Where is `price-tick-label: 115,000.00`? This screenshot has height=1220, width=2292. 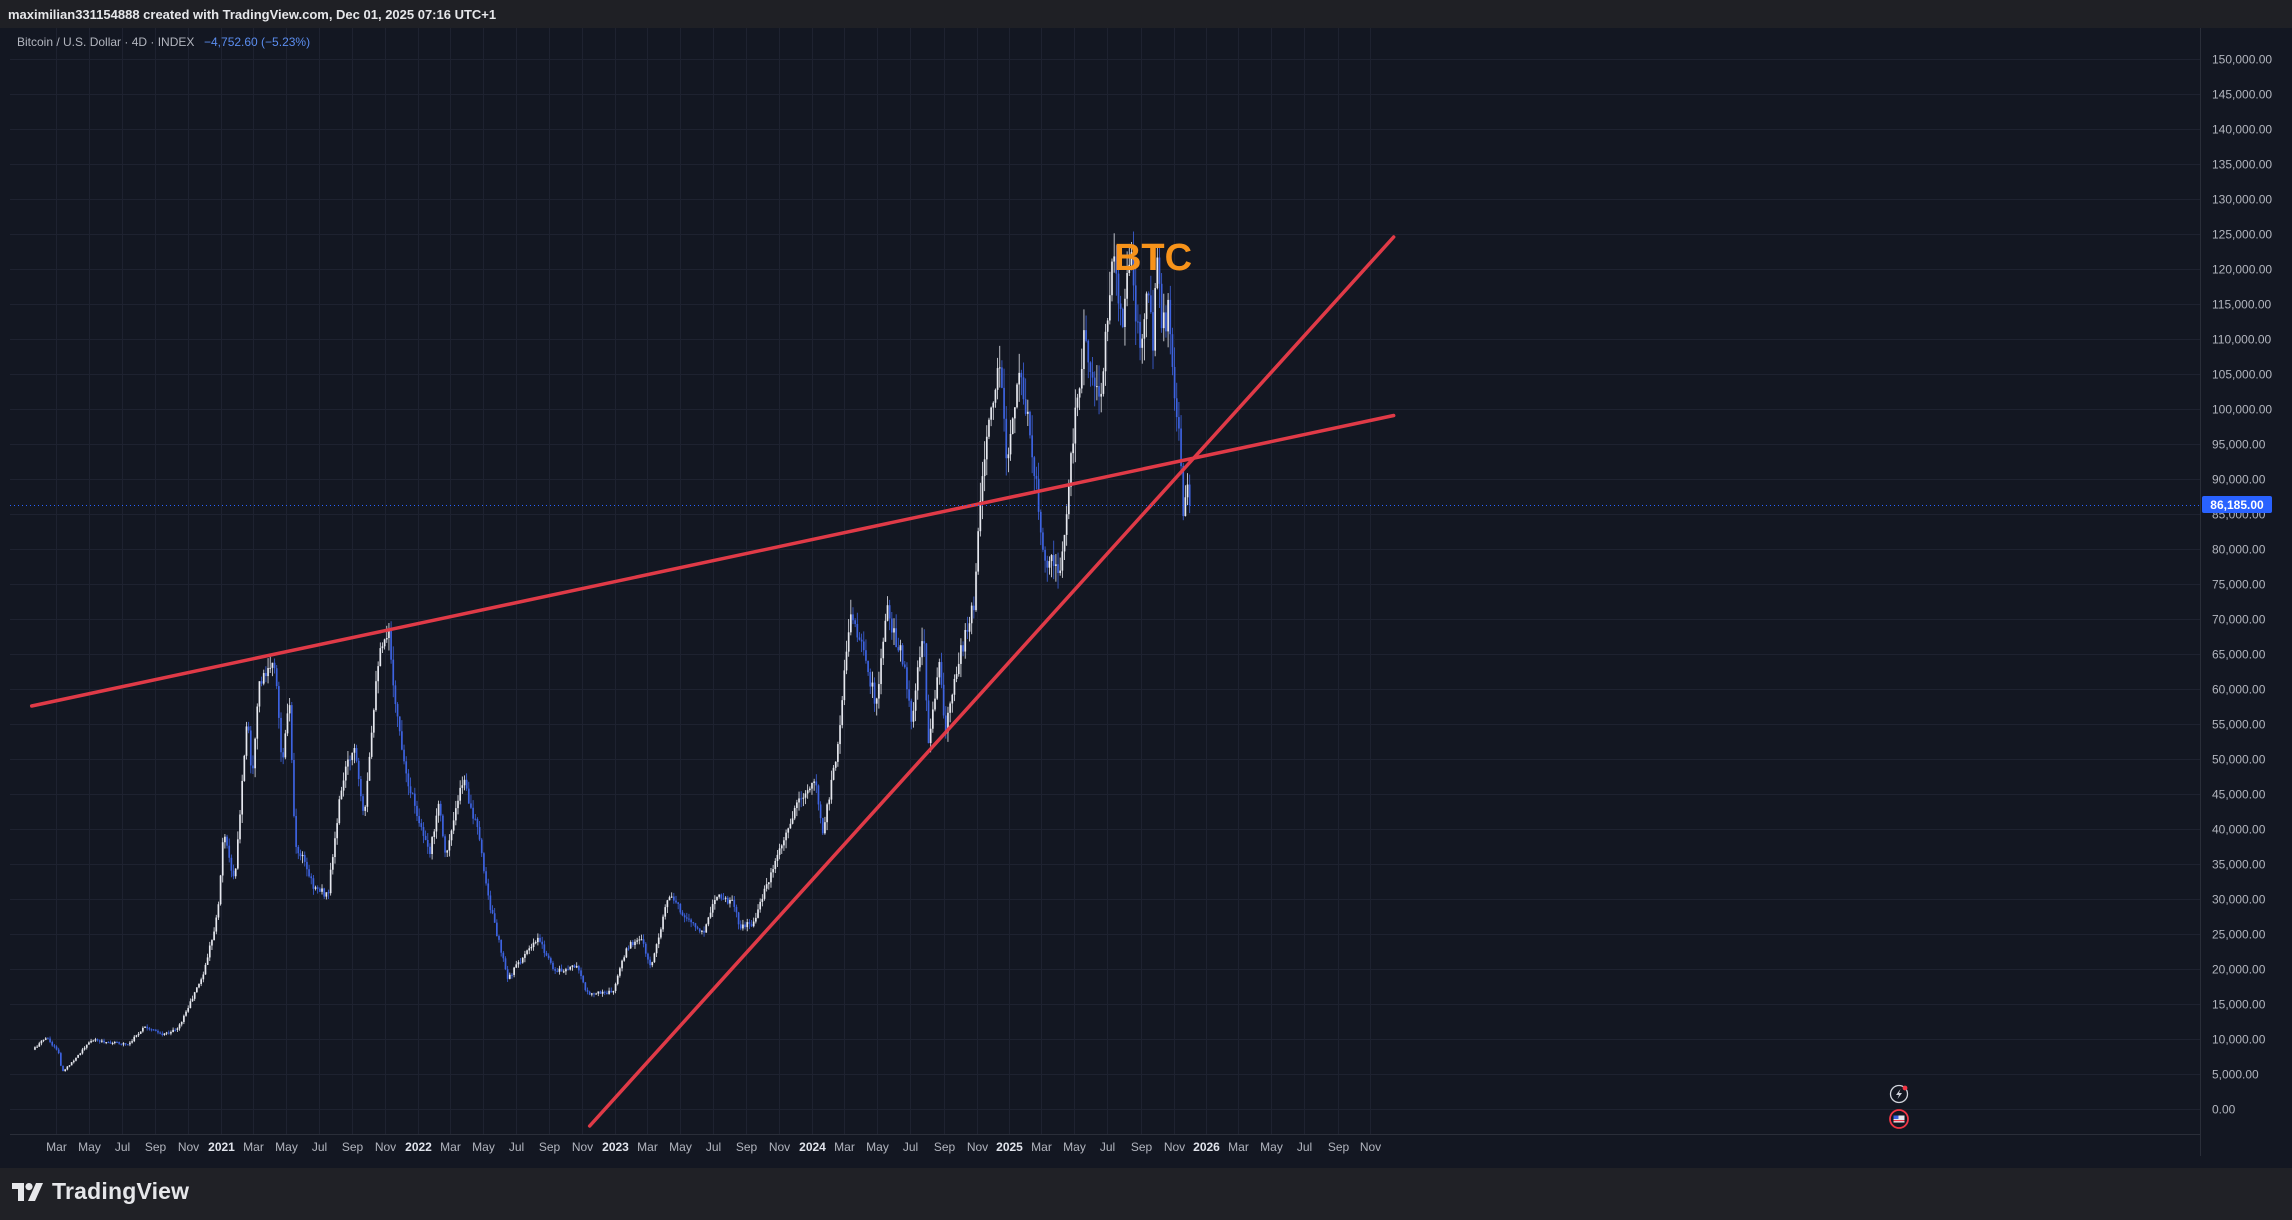
price-tick-label: 115,000.00 is located at coordinates (2241, 305).